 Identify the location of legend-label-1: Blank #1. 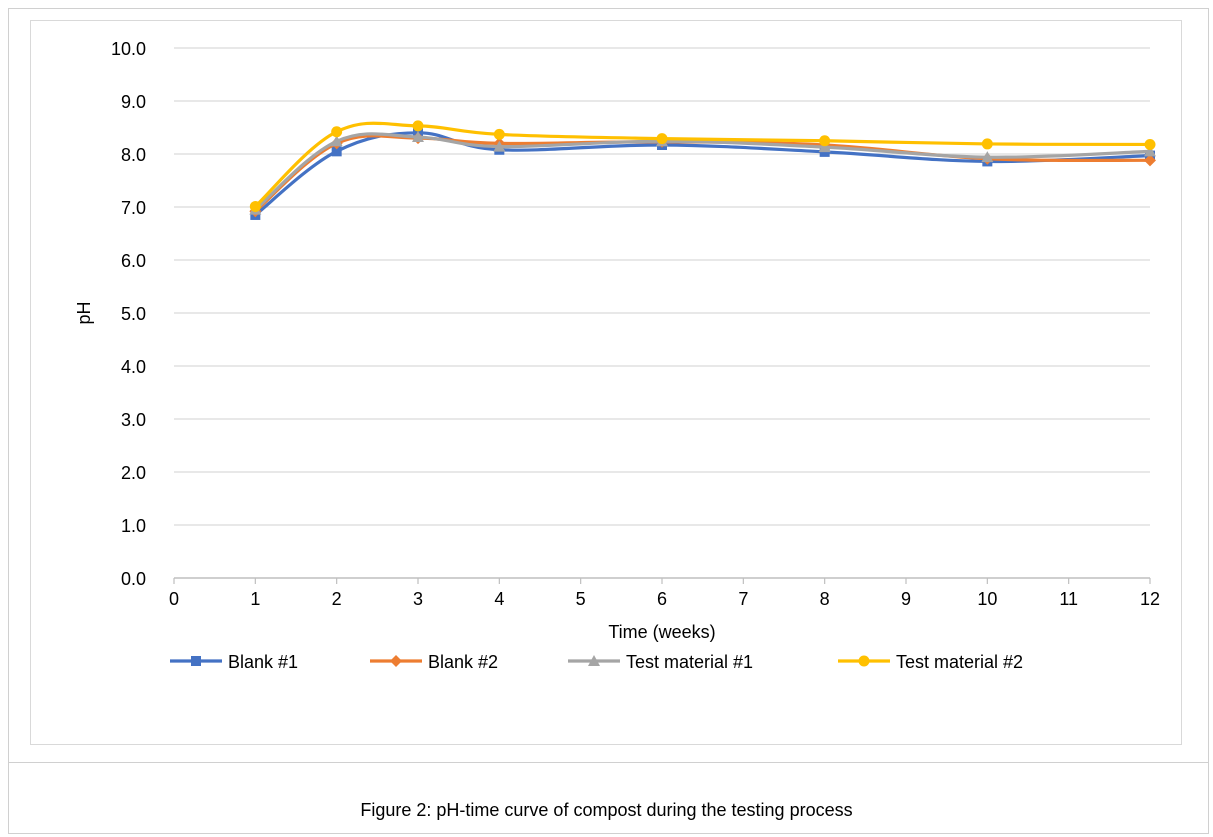
(263, 662).